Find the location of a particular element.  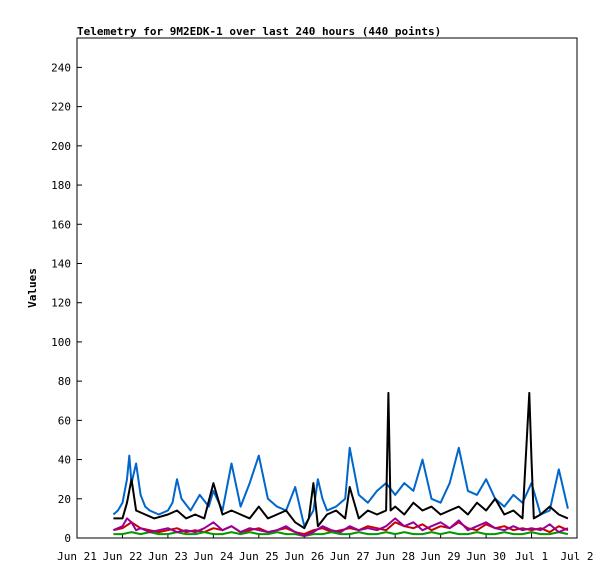

x-tick-label: Jun 21 is located at coordinates (77, 556).